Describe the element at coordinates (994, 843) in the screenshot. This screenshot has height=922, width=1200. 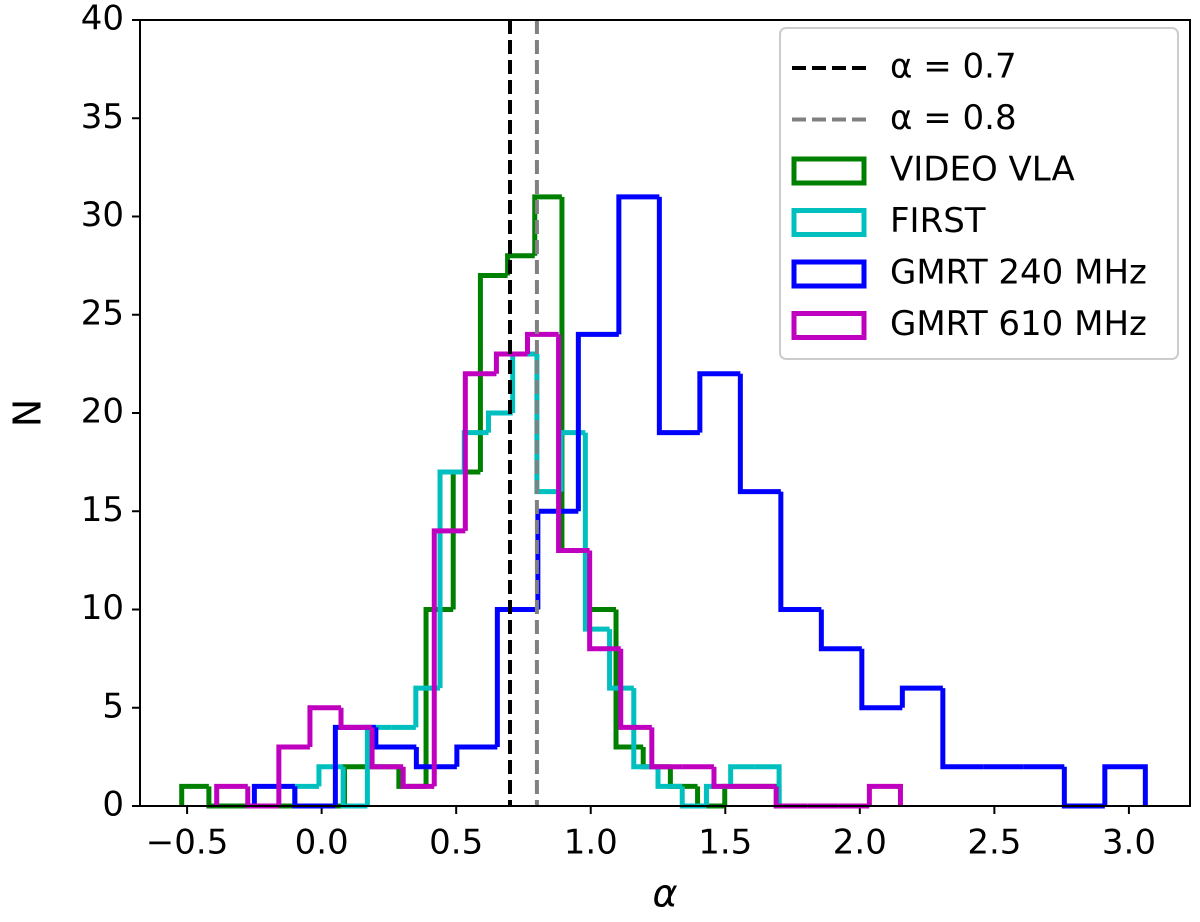
I see `x-tick-label: 2.5` at that location.